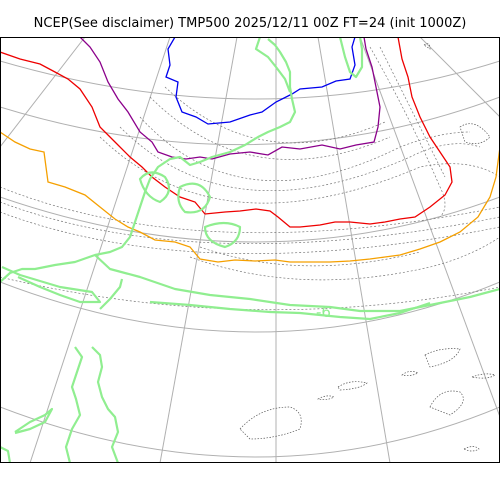  Describe the element at coordinates (6, 454) in the screenshot. I see `isotherm-green-sw` at that location.